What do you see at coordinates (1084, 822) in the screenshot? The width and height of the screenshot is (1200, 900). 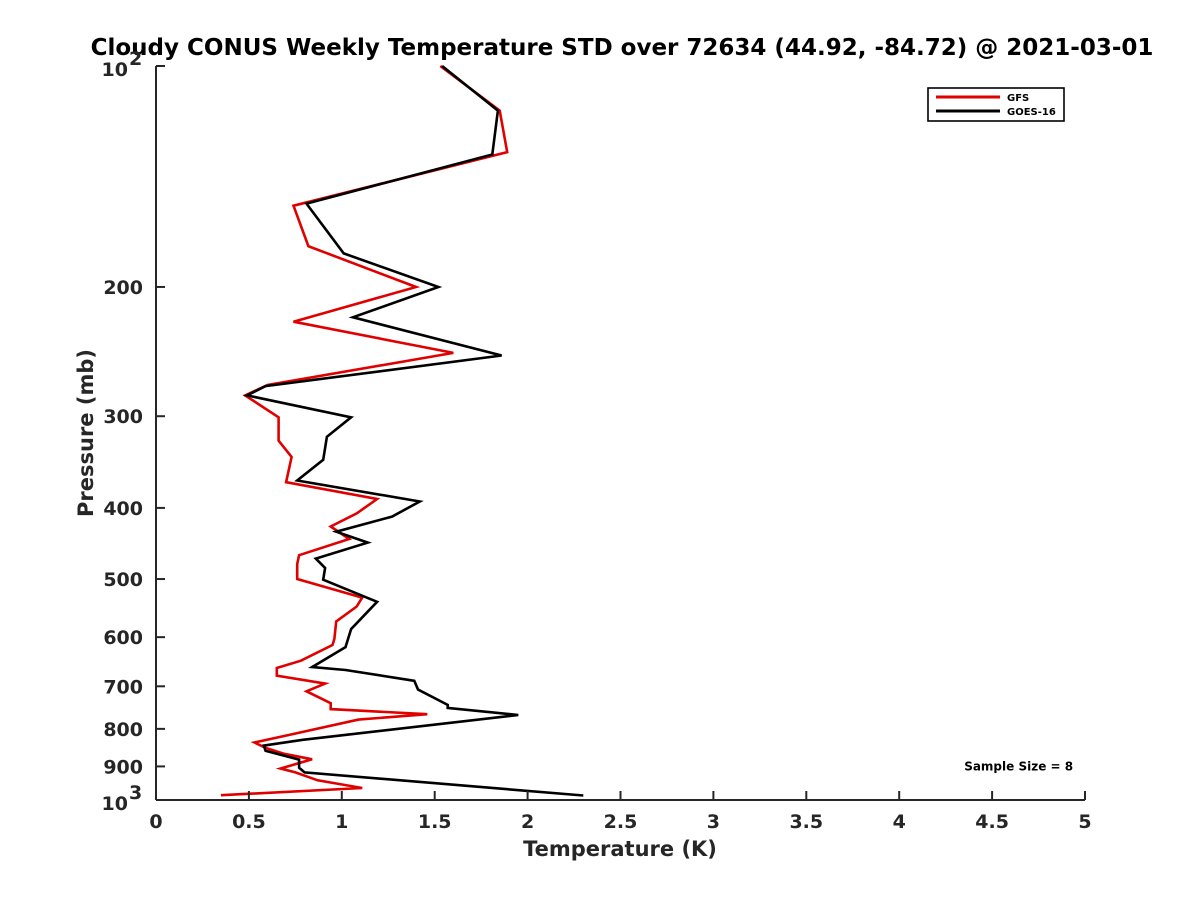 I see `x-tick-label: 5` at bounding box center [1084, 822].